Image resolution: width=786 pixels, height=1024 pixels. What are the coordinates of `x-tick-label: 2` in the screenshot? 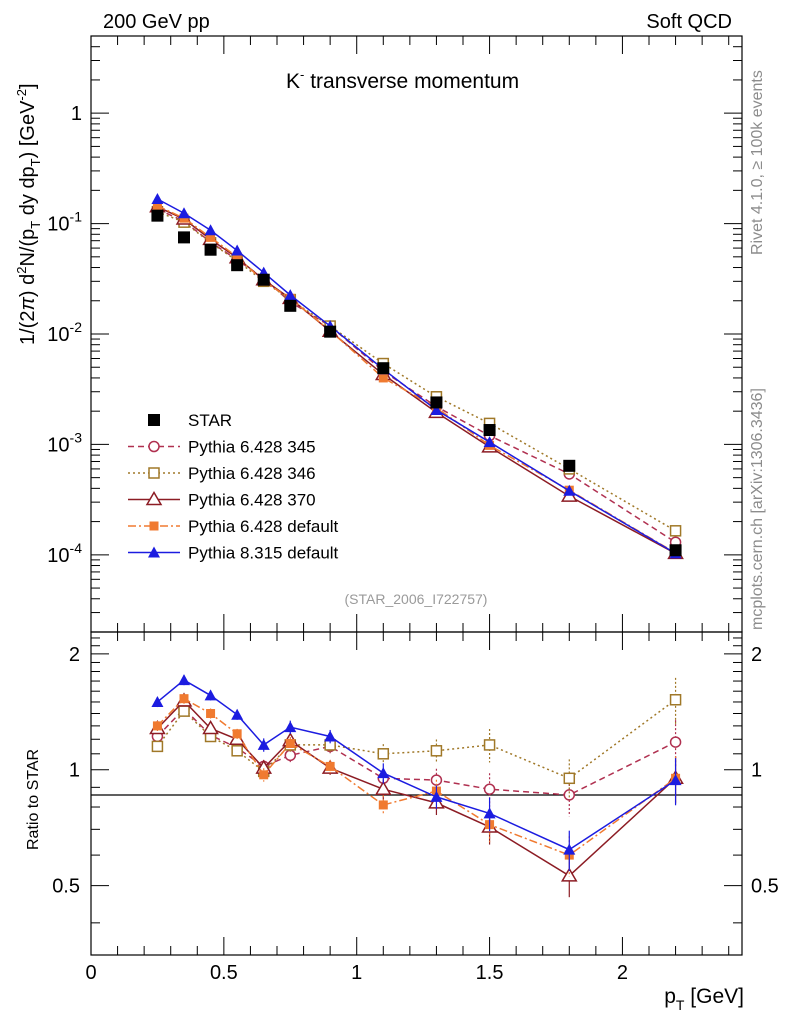 It's located at (622, 973).